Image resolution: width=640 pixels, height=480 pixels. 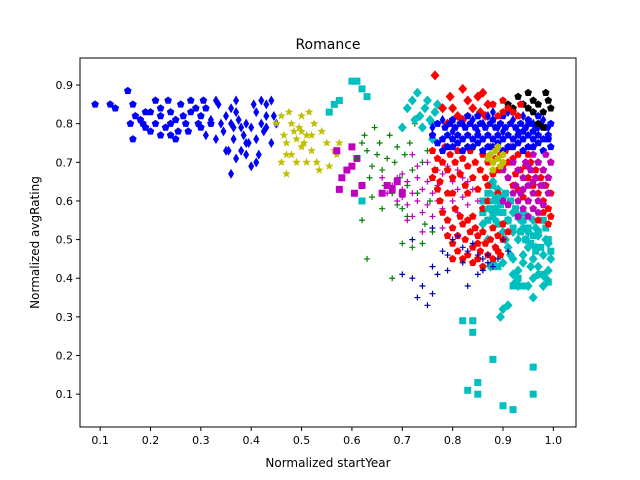 I want to click on chart-title: Romance, so click(x=327, y=45).